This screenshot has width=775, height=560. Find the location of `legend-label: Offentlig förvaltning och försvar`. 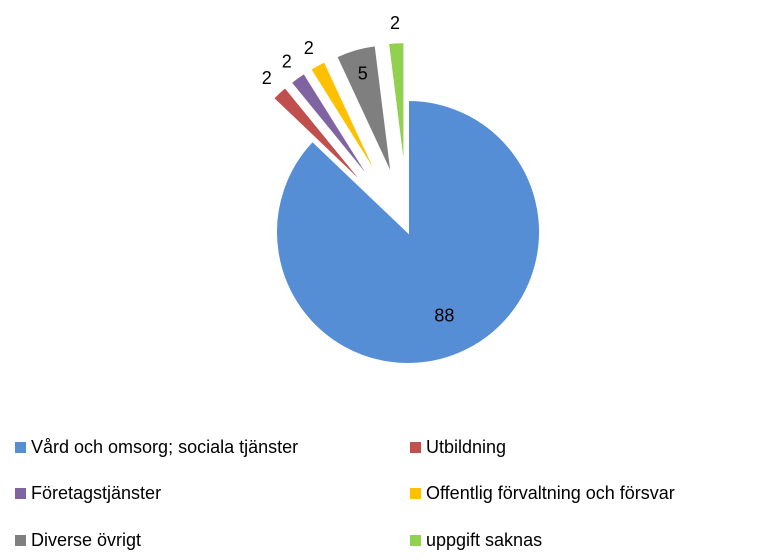

legend-label: Offentlig förvaltning och försvar is located at coordinates (550, 493).